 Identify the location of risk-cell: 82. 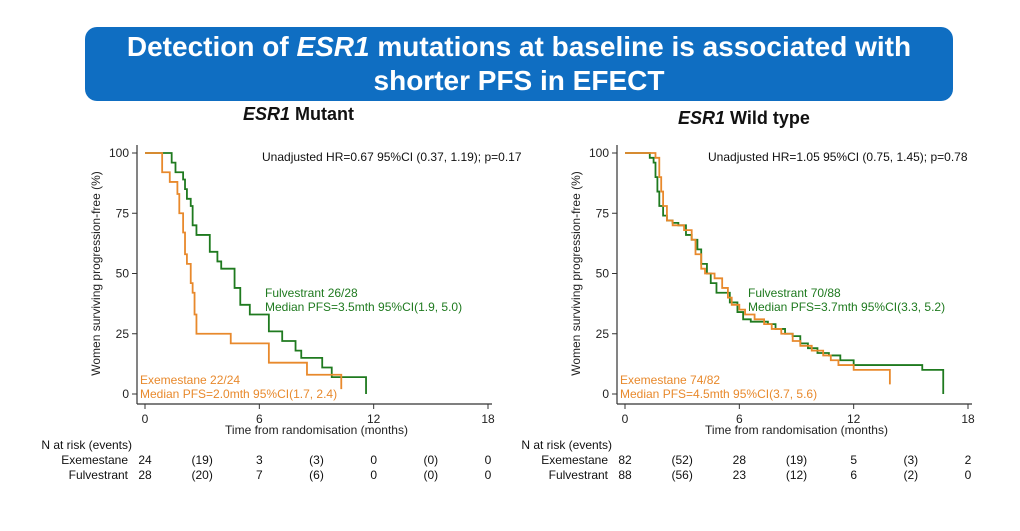
(625, 460).